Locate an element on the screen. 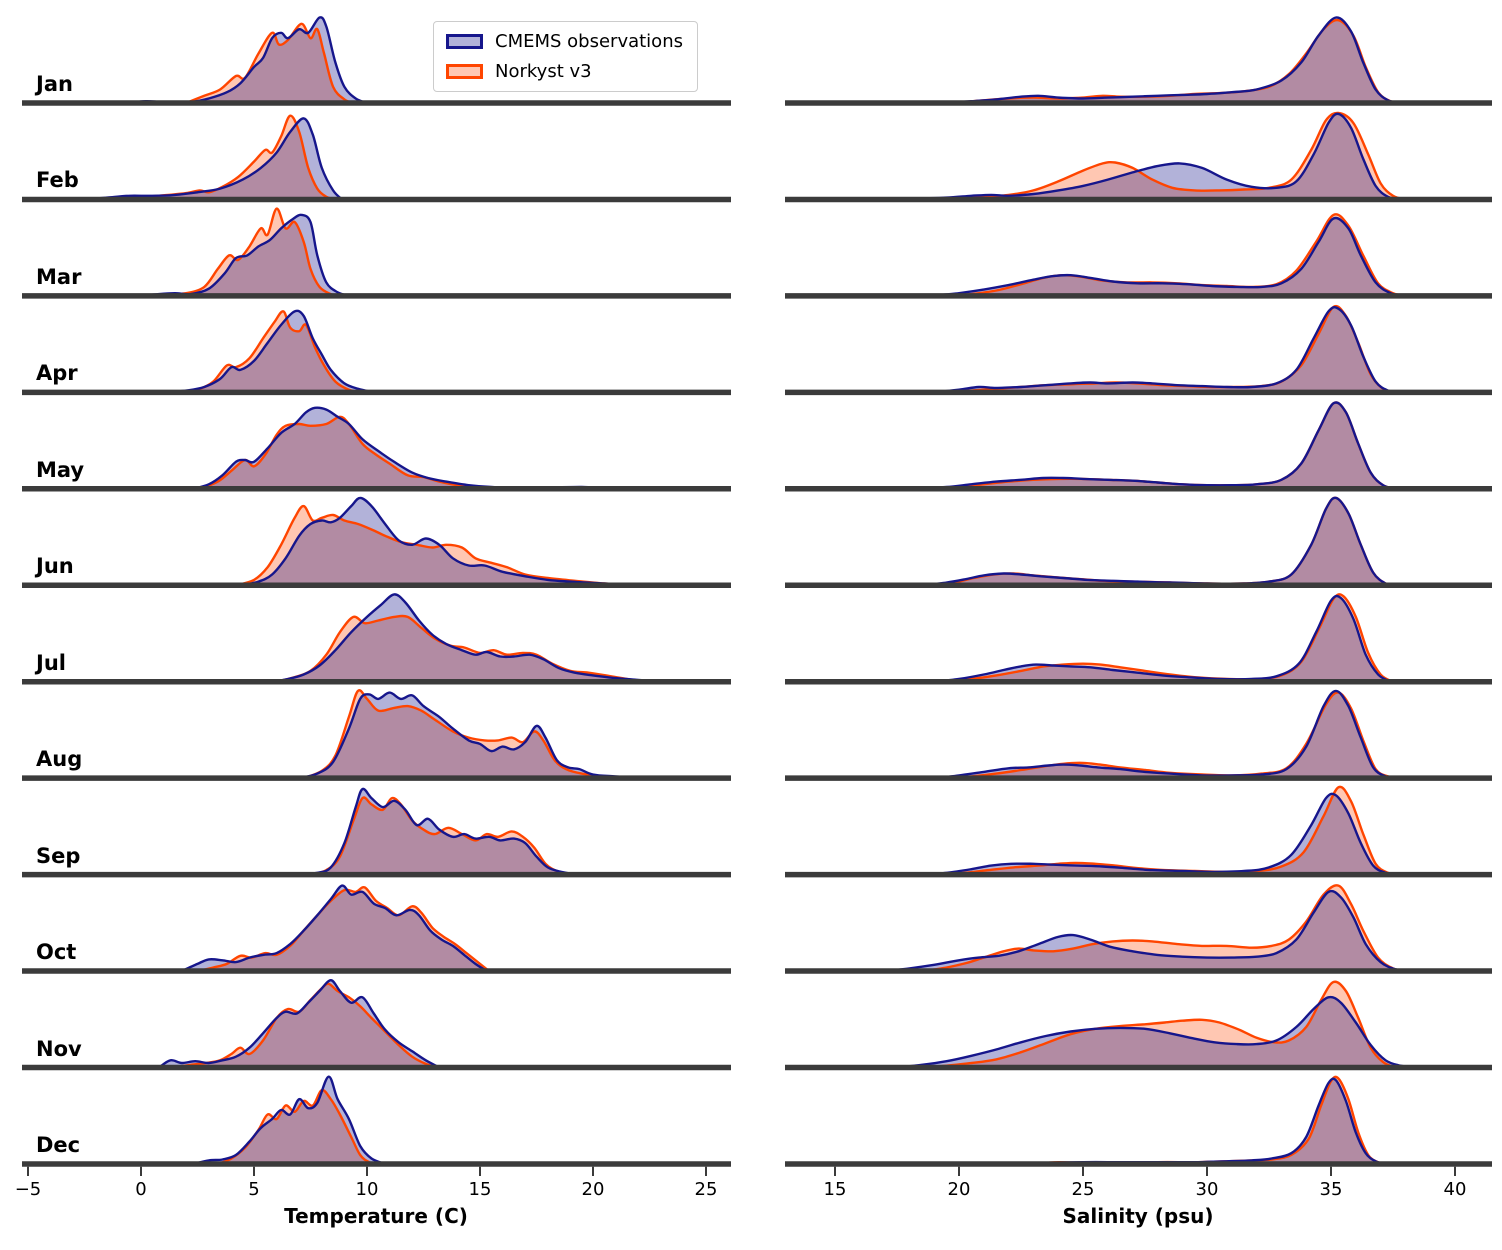  x-tick-label: −5 is located at coordinates (28, 1189).